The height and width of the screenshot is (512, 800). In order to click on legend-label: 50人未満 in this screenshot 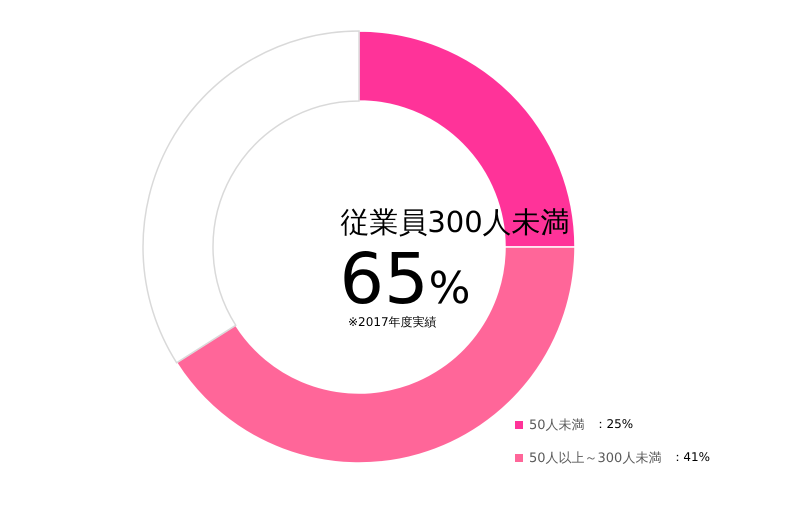, I will do `click(556, 425)`.